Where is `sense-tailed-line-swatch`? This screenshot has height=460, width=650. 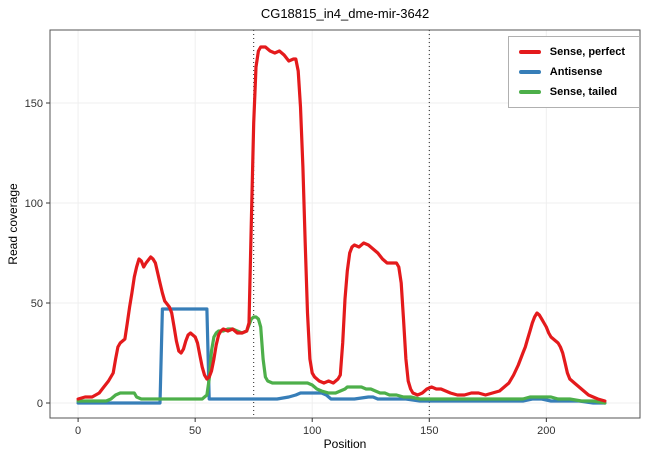 sense-tailed-line-swatch is located at coordinates (529, 92).